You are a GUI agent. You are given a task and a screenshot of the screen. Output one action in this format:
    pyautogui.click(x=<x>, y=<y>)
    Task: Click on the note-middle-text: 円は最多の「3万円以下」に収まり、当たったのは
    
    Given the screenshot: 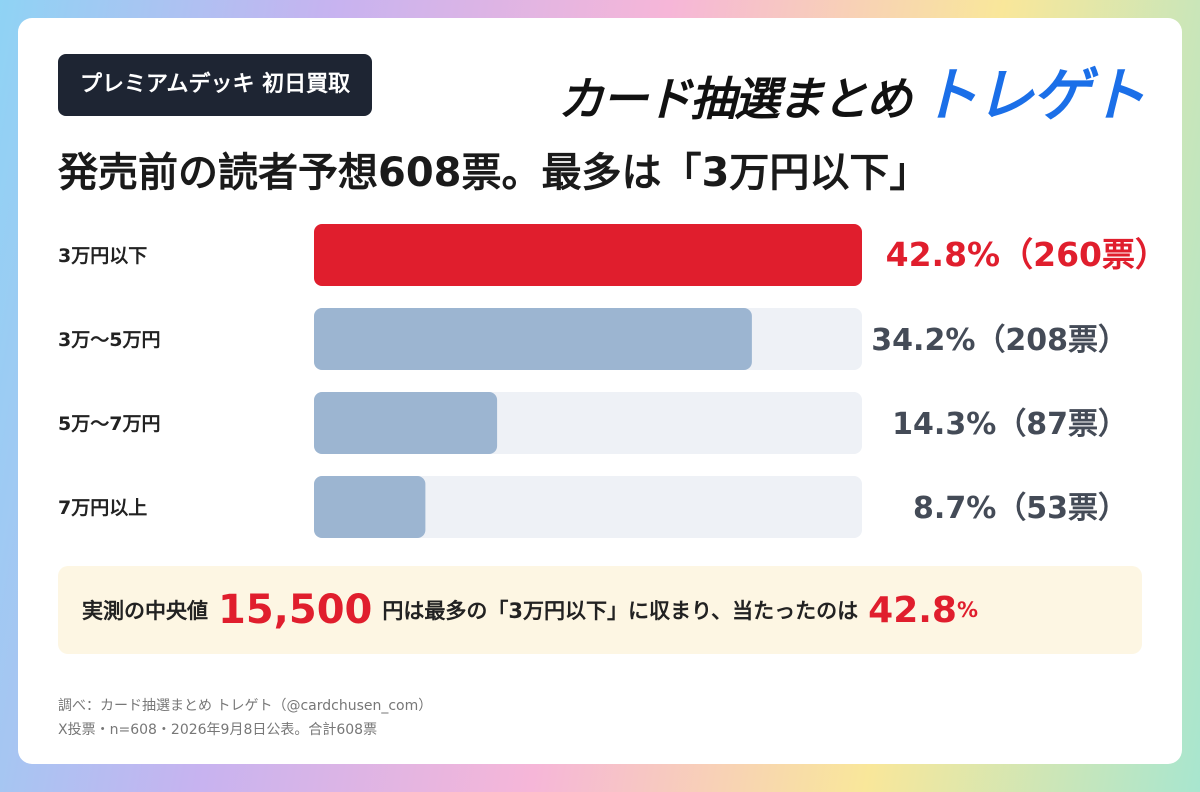 What is the action you would take?
    pyautogui.click(x=620, y=611)
    